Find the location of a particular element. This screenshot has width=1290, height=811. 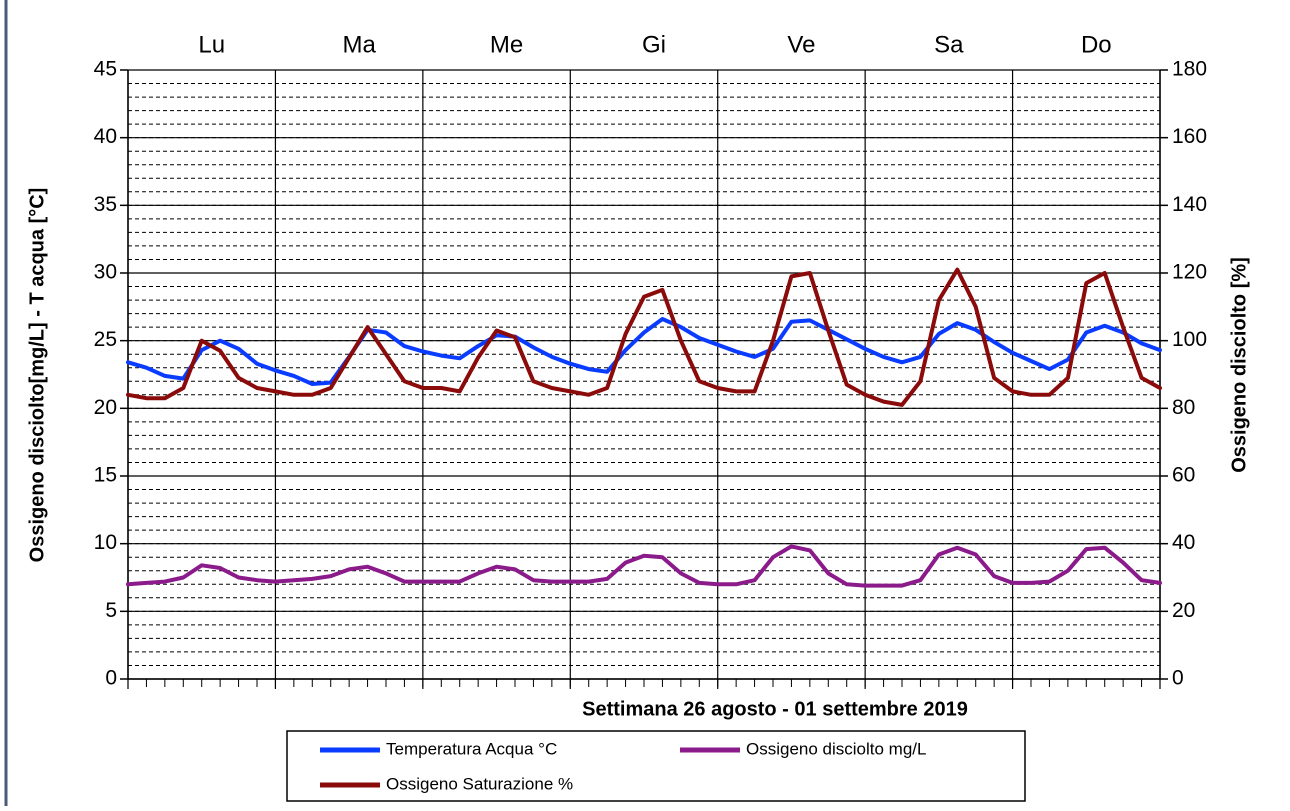

day-label: Me is located at coordinates (506, 44).